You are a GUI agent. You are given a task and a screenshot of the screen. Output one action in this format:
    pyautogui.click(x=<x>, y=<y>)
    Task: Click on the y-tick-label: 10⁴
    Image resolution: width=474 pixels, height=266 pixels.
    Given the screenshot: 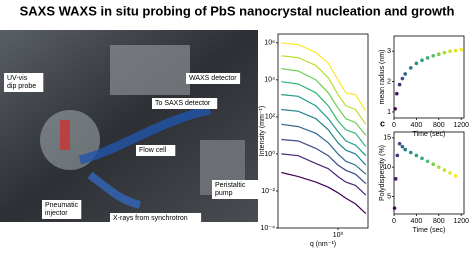 What is the action you would take?
    pyautogui.click(x=269, y=80)
    